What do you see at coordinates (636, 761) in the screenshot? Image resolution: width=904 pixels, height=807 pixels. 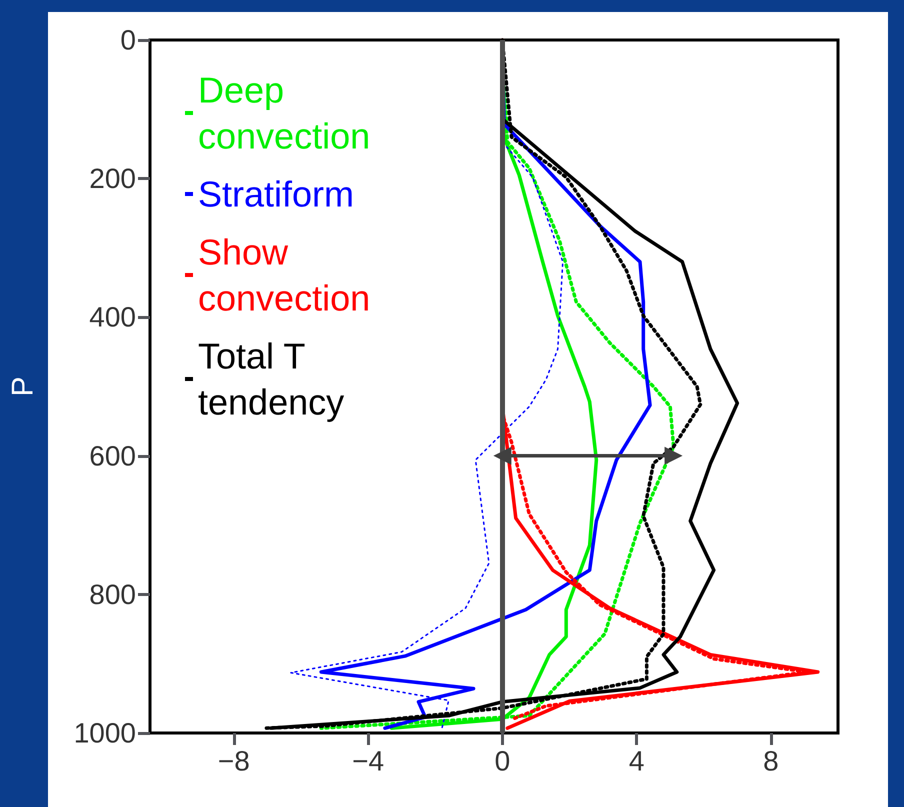 I see `x-tick-label: 4` at bounding box center [636, 761].